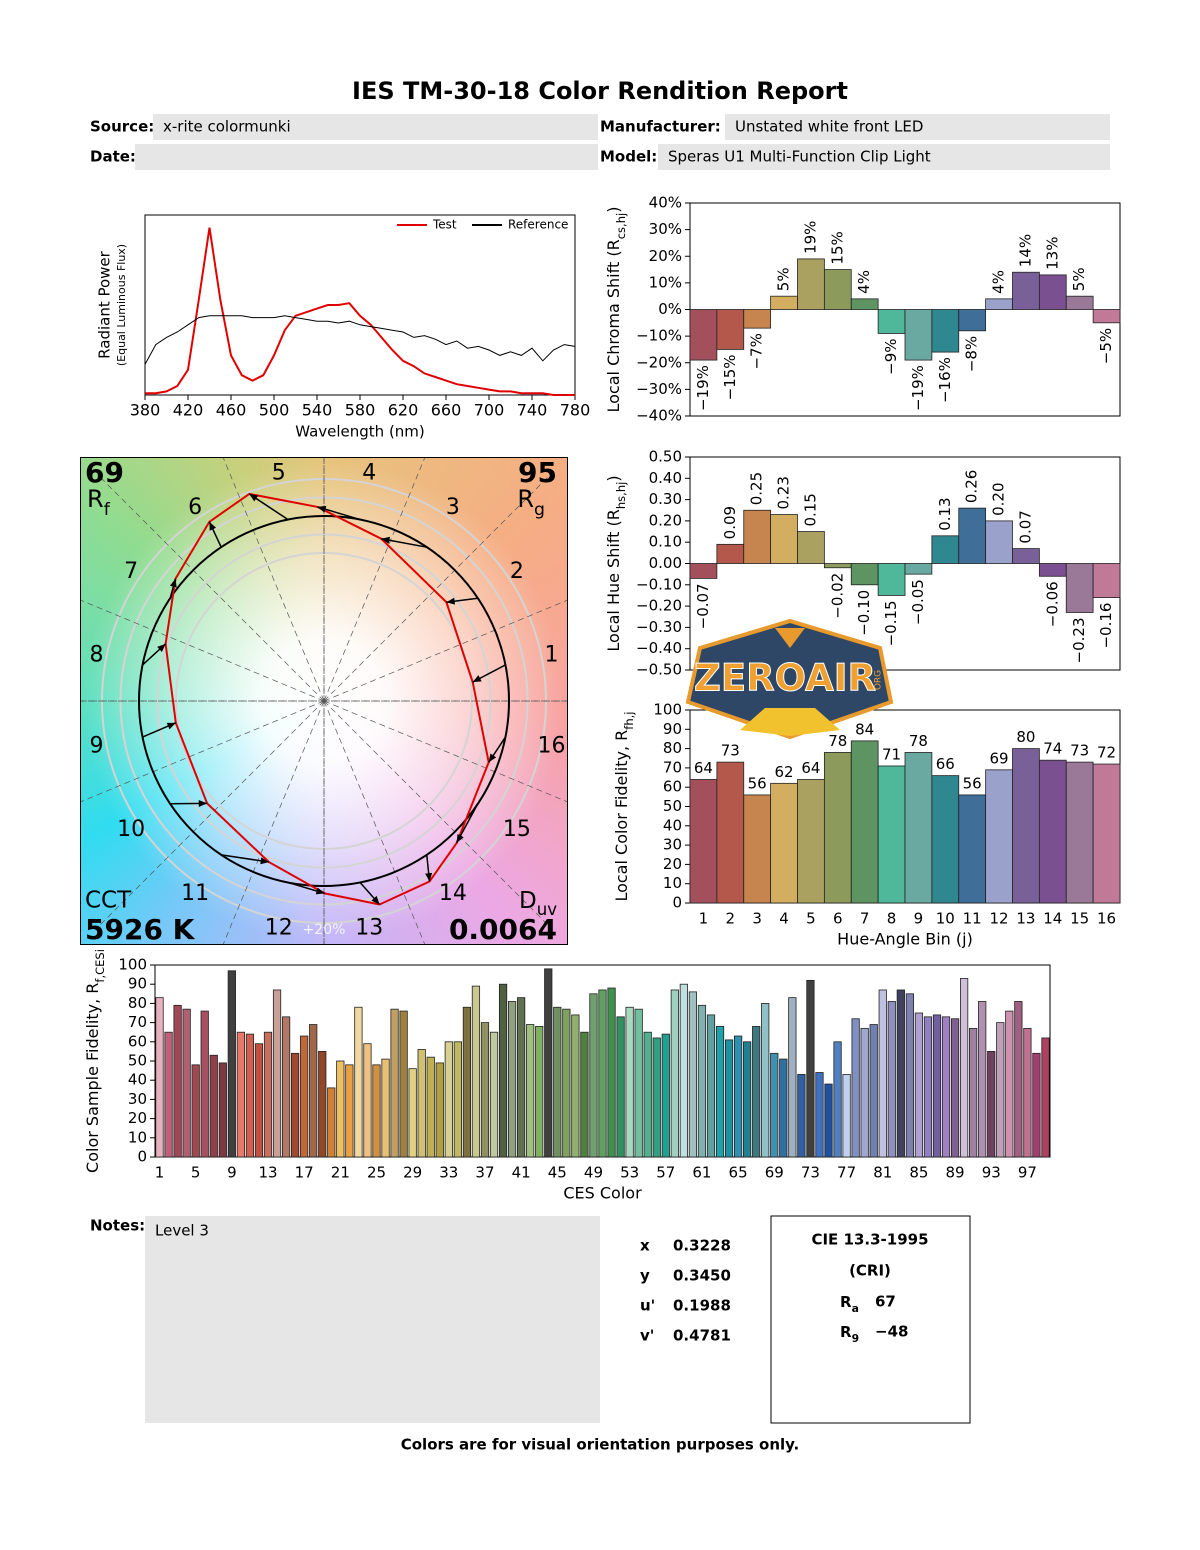 This screenshot has height=1550, width=1200. I want to click on watermark-road, so click(790, 722).